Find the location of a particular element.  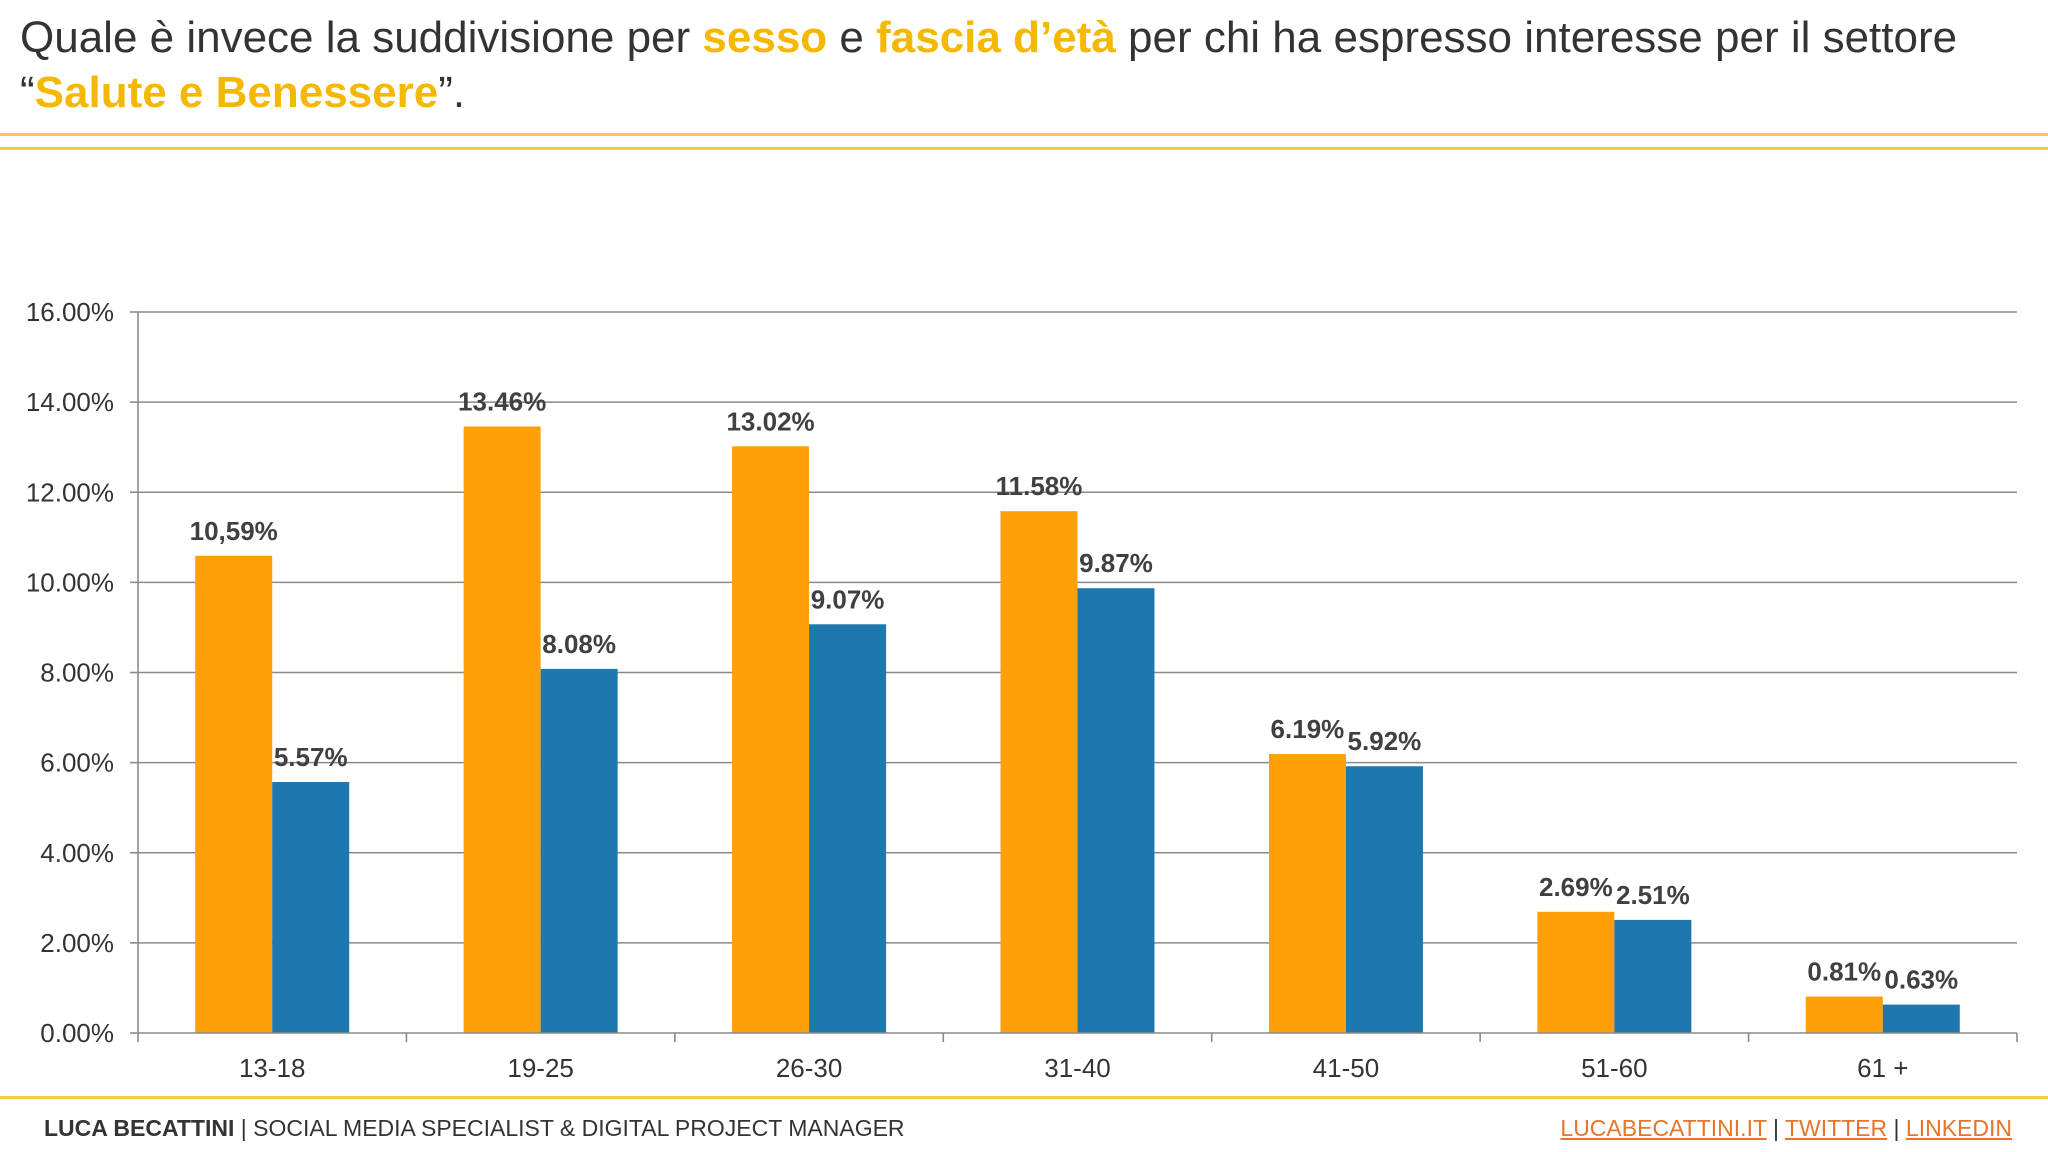

x-category-label: 26-30 is located at coordinates (809, 1066).